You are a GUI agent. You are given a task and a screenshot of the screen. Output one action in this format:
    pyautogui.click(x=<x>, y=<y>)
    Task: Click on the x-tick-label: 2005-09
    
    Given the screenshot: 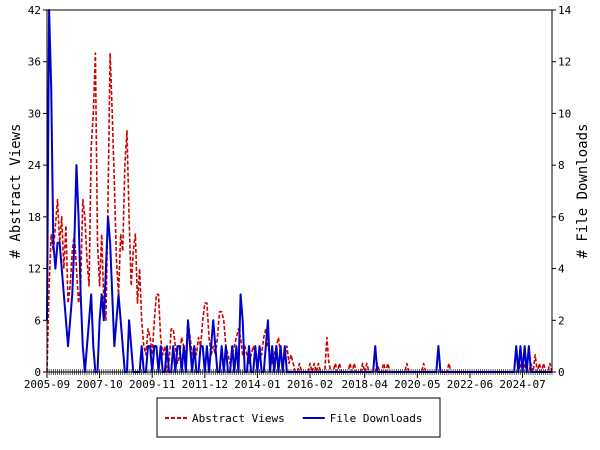 What is the action you would take?
    pyautogui.click(x=47, y=384)
    